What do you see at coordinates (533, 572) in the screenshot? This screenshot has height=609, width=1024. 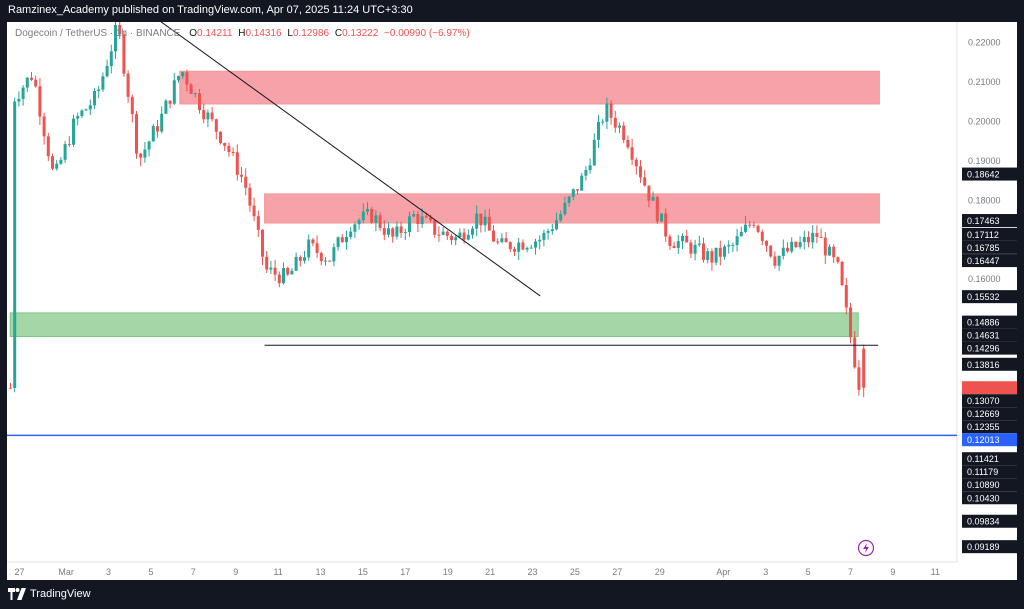 I see `x-tick-label: 23` at bounding box center [533, 572].